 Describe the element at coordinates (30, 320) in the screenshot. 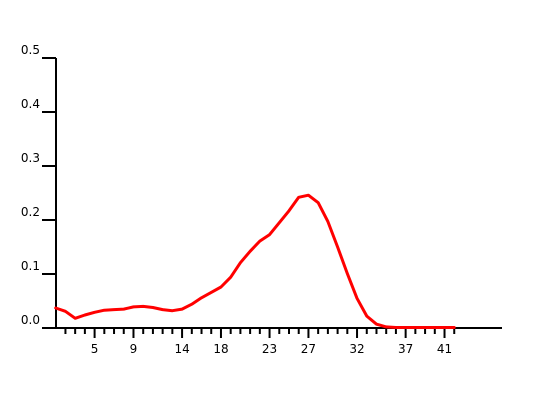

I see `y-tick-label: 0.0` at that location.